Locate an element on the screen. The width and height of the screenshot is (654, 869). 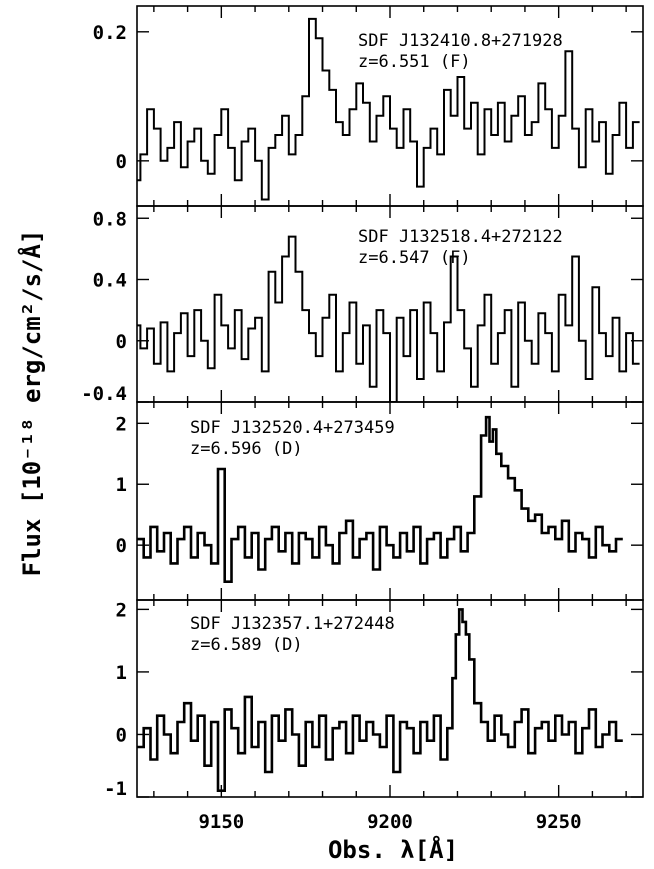
y-axis-title: Flux [10⁻¹⁸ erg/cm²/s/Å] is located at coordinates (31, 403).